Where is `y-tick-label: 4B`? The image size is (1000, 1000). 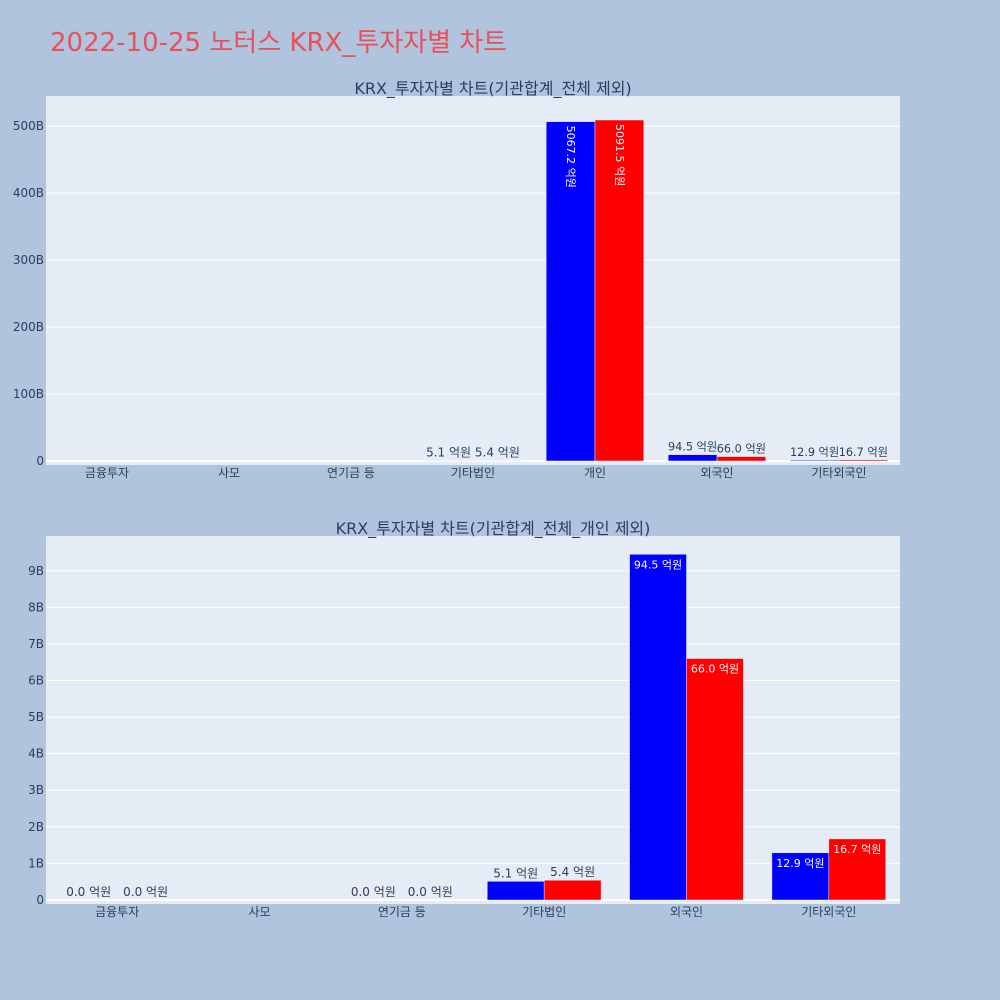
y-tick-label: 4B is located at coordinates (36, 754).